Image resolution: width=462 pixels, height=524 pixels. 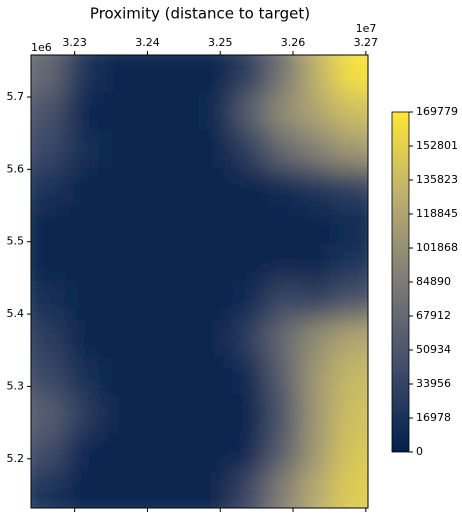 What do you see at coordinates (437, 145) in the screenshot?
I see `colorbar-tick-label: 152801` at bounding box center [437, 145].